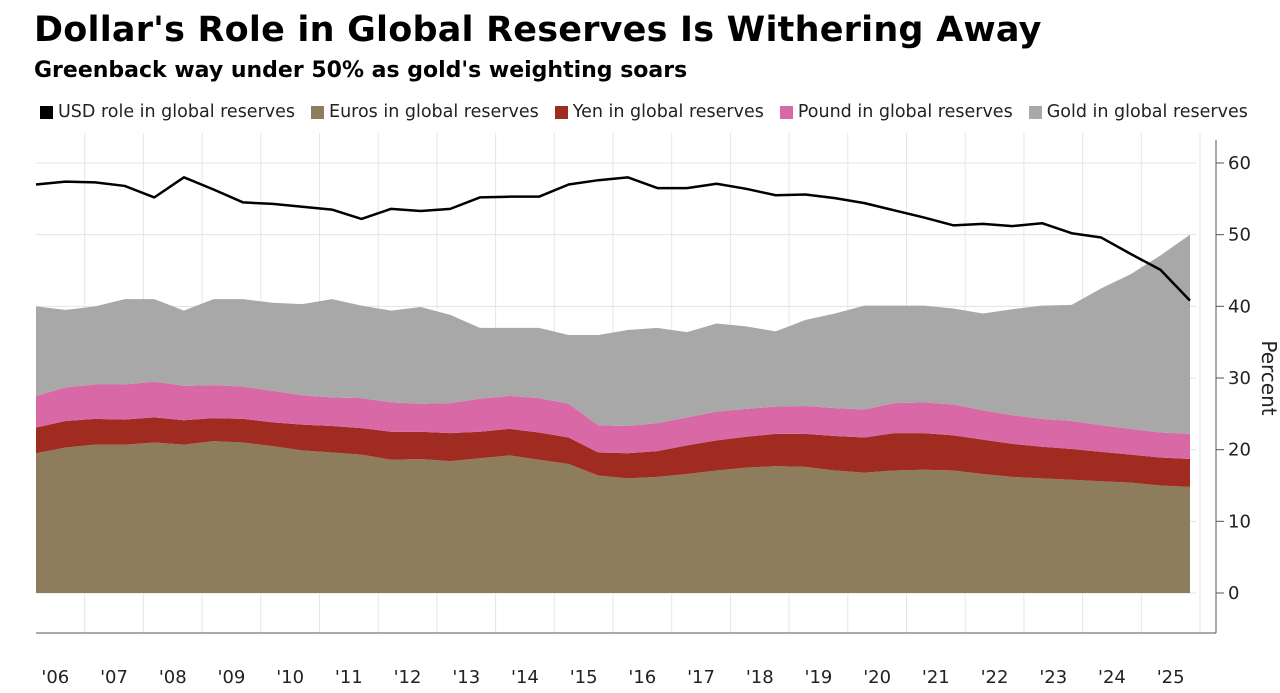 The image size is (1280, 693). What do you see at coordinates (114, 677) in the screenshot?
I see `x-tick-label-07: '07` at bounding box center [114, 677].